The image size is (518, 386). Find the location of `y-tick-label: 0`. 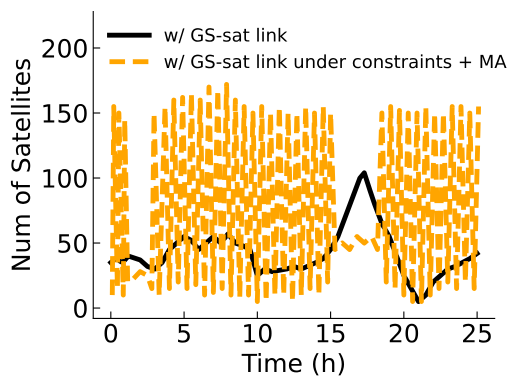

y-tick-label: 0 is located at coordinates (80, 308).